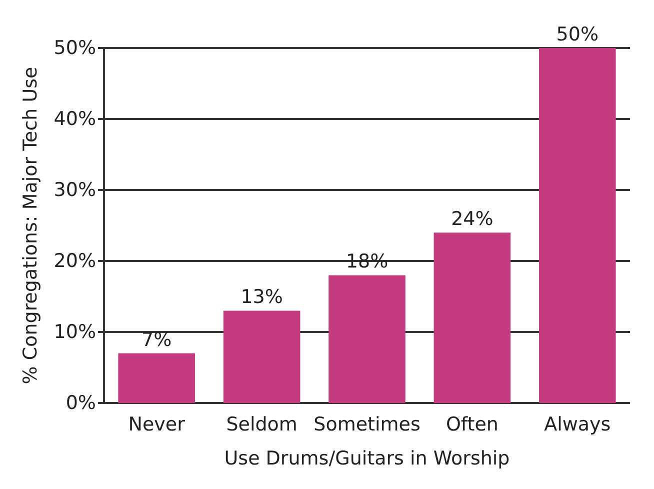  Describe the element at coordinates (157, 425) in the screenshot. I see `x-tick-label: Never` at that location.